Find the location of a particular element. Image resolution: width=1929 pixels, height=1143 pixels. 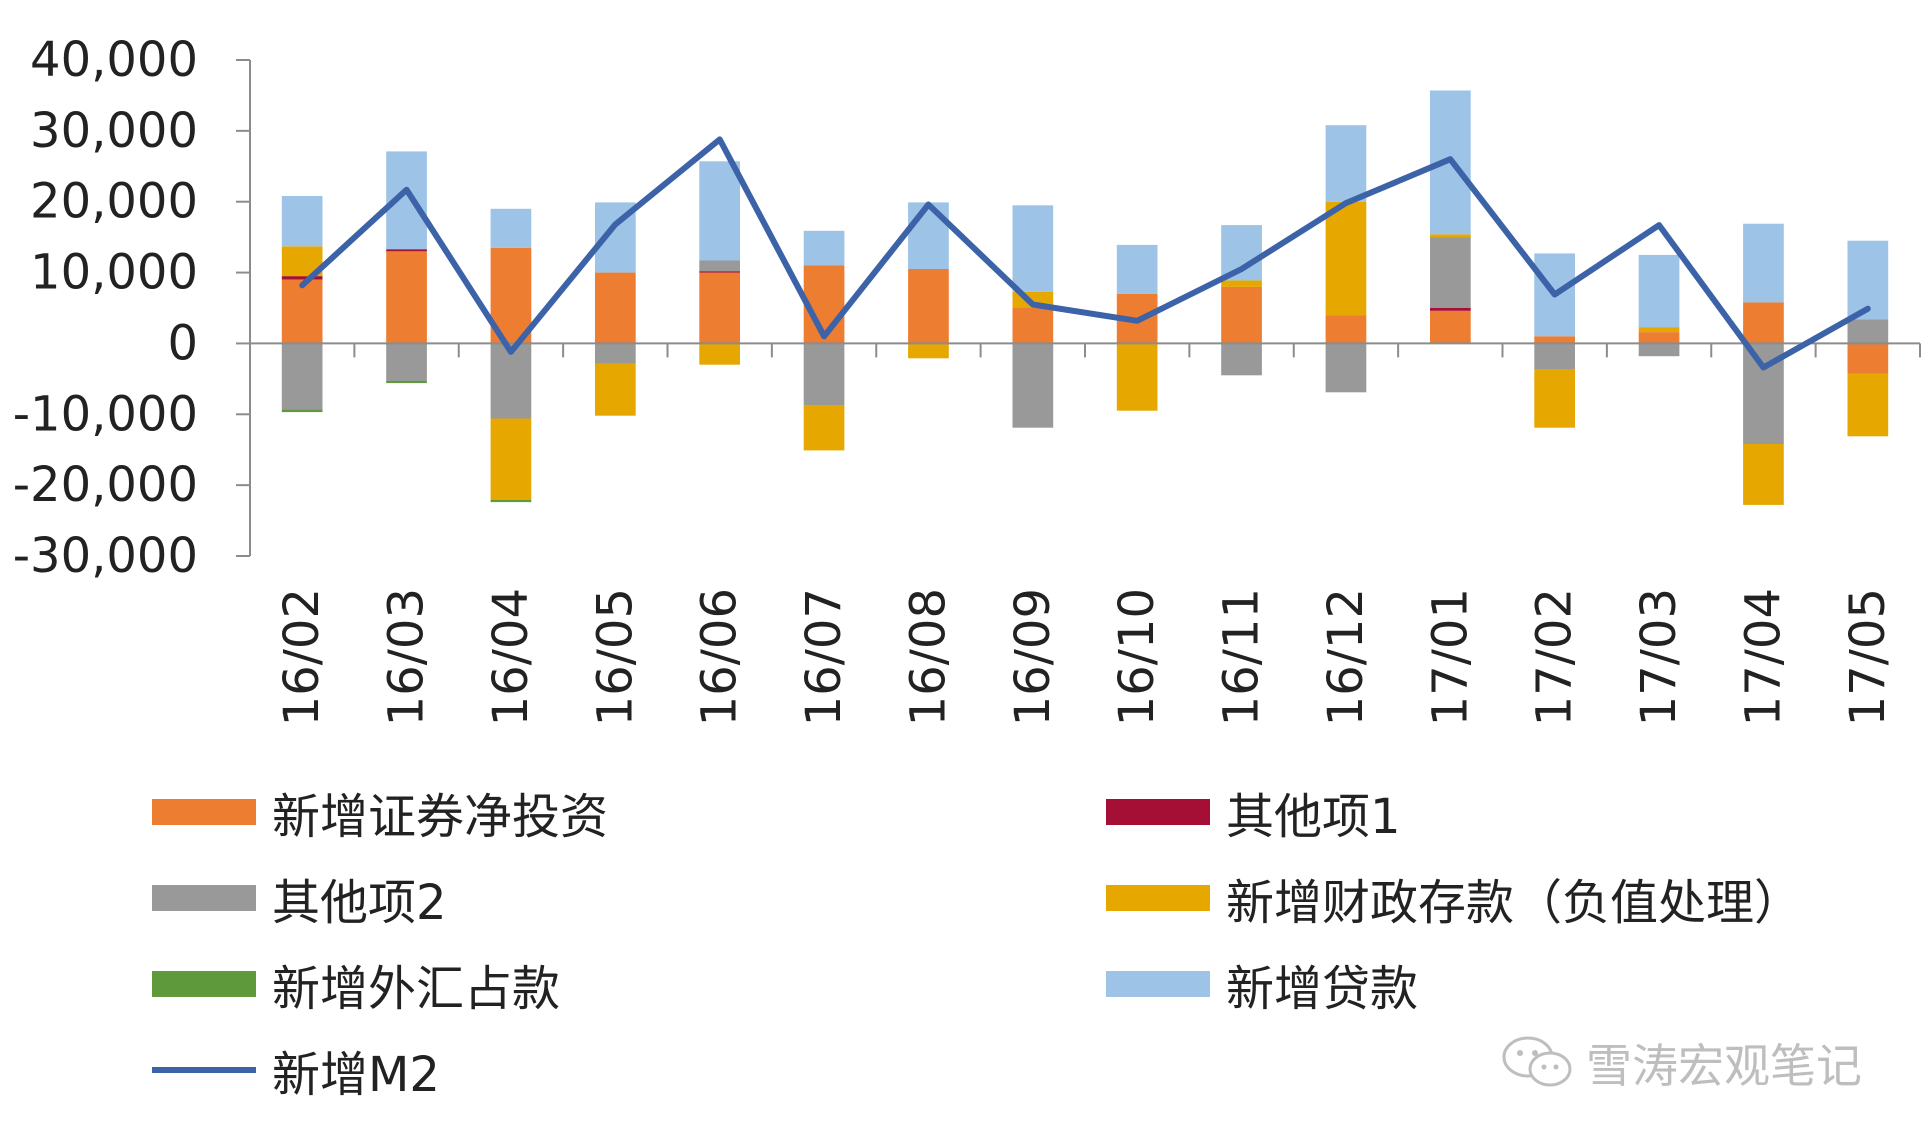

x-tick-label: 16/06 is located at coordinates (720, 657).